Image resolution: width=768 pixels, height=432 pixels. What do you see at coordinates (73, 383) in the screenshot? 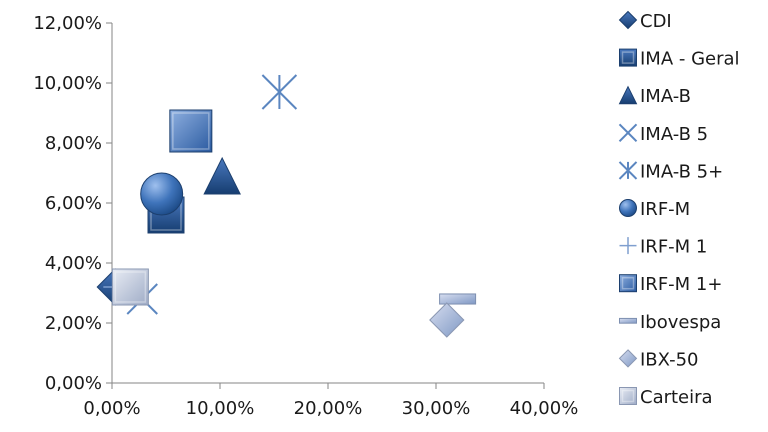
I see `y-tick-label: 0,00%` at bounding box center [73, 383].